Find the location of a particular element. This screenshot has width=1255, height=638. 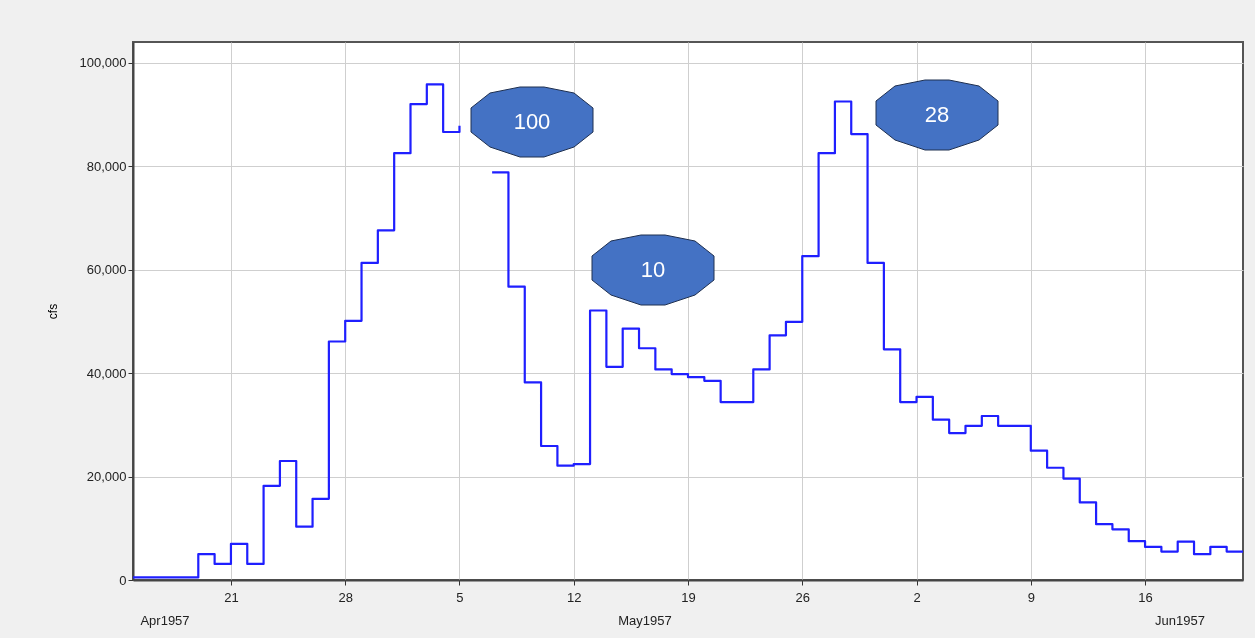

x-tick-label: 21 is located at coordinates (231, 597).